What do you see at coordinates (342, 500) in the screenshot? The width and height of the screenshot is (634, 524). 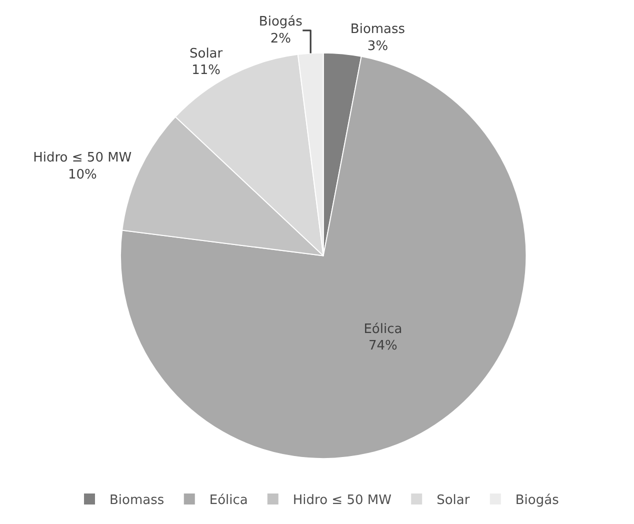 I see `legend-label: Hidro ≤ 50 MW` at bounding box center [342, 500].